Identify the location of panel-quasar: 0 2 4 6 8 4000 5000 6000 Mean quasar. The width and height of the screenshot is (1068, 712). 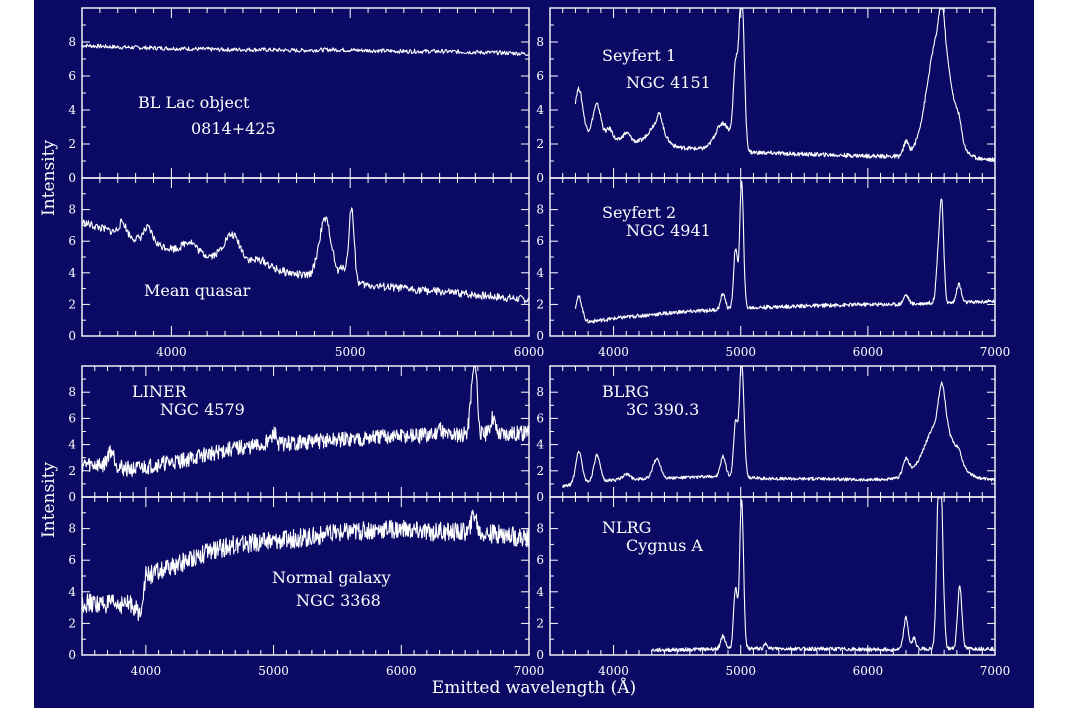
(306, 268).